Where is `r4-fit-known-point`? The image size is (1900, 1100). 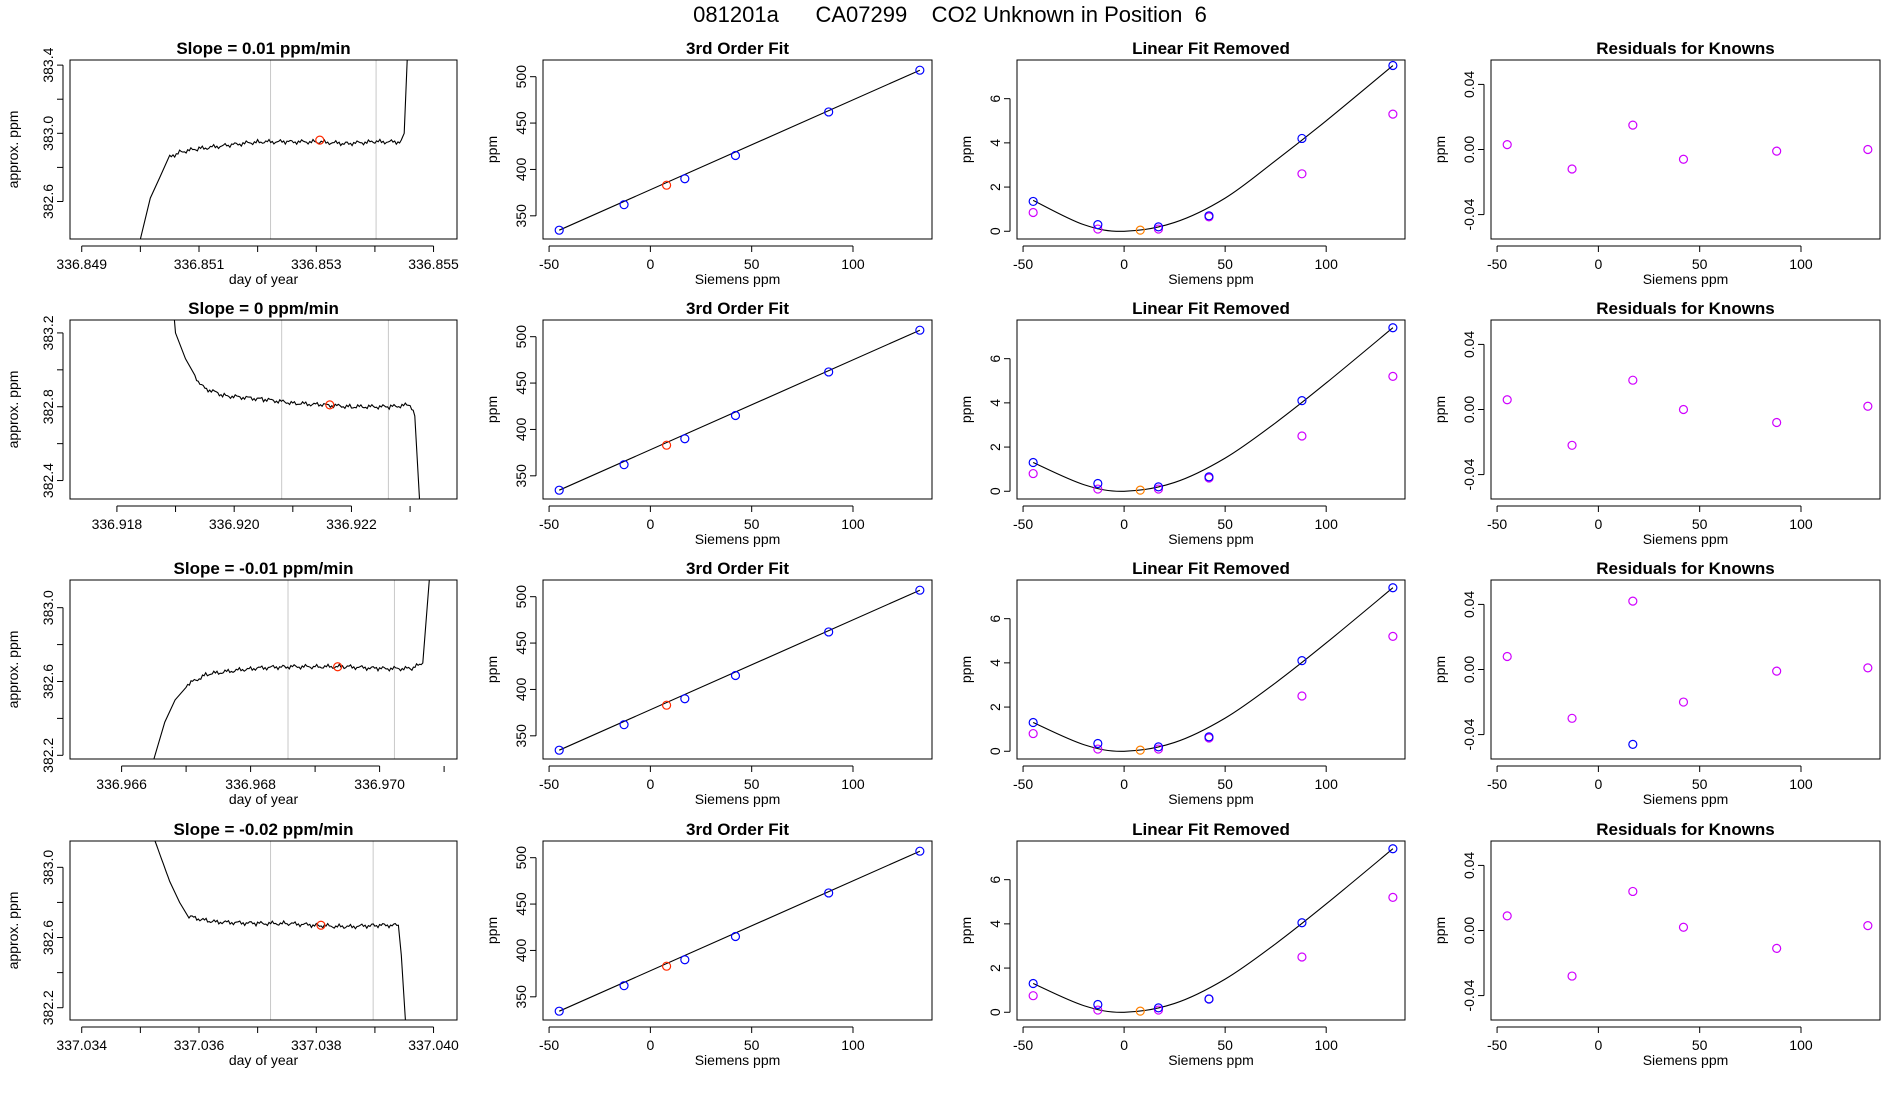
r4-fit-known-point is located at coordinates (735, 936).